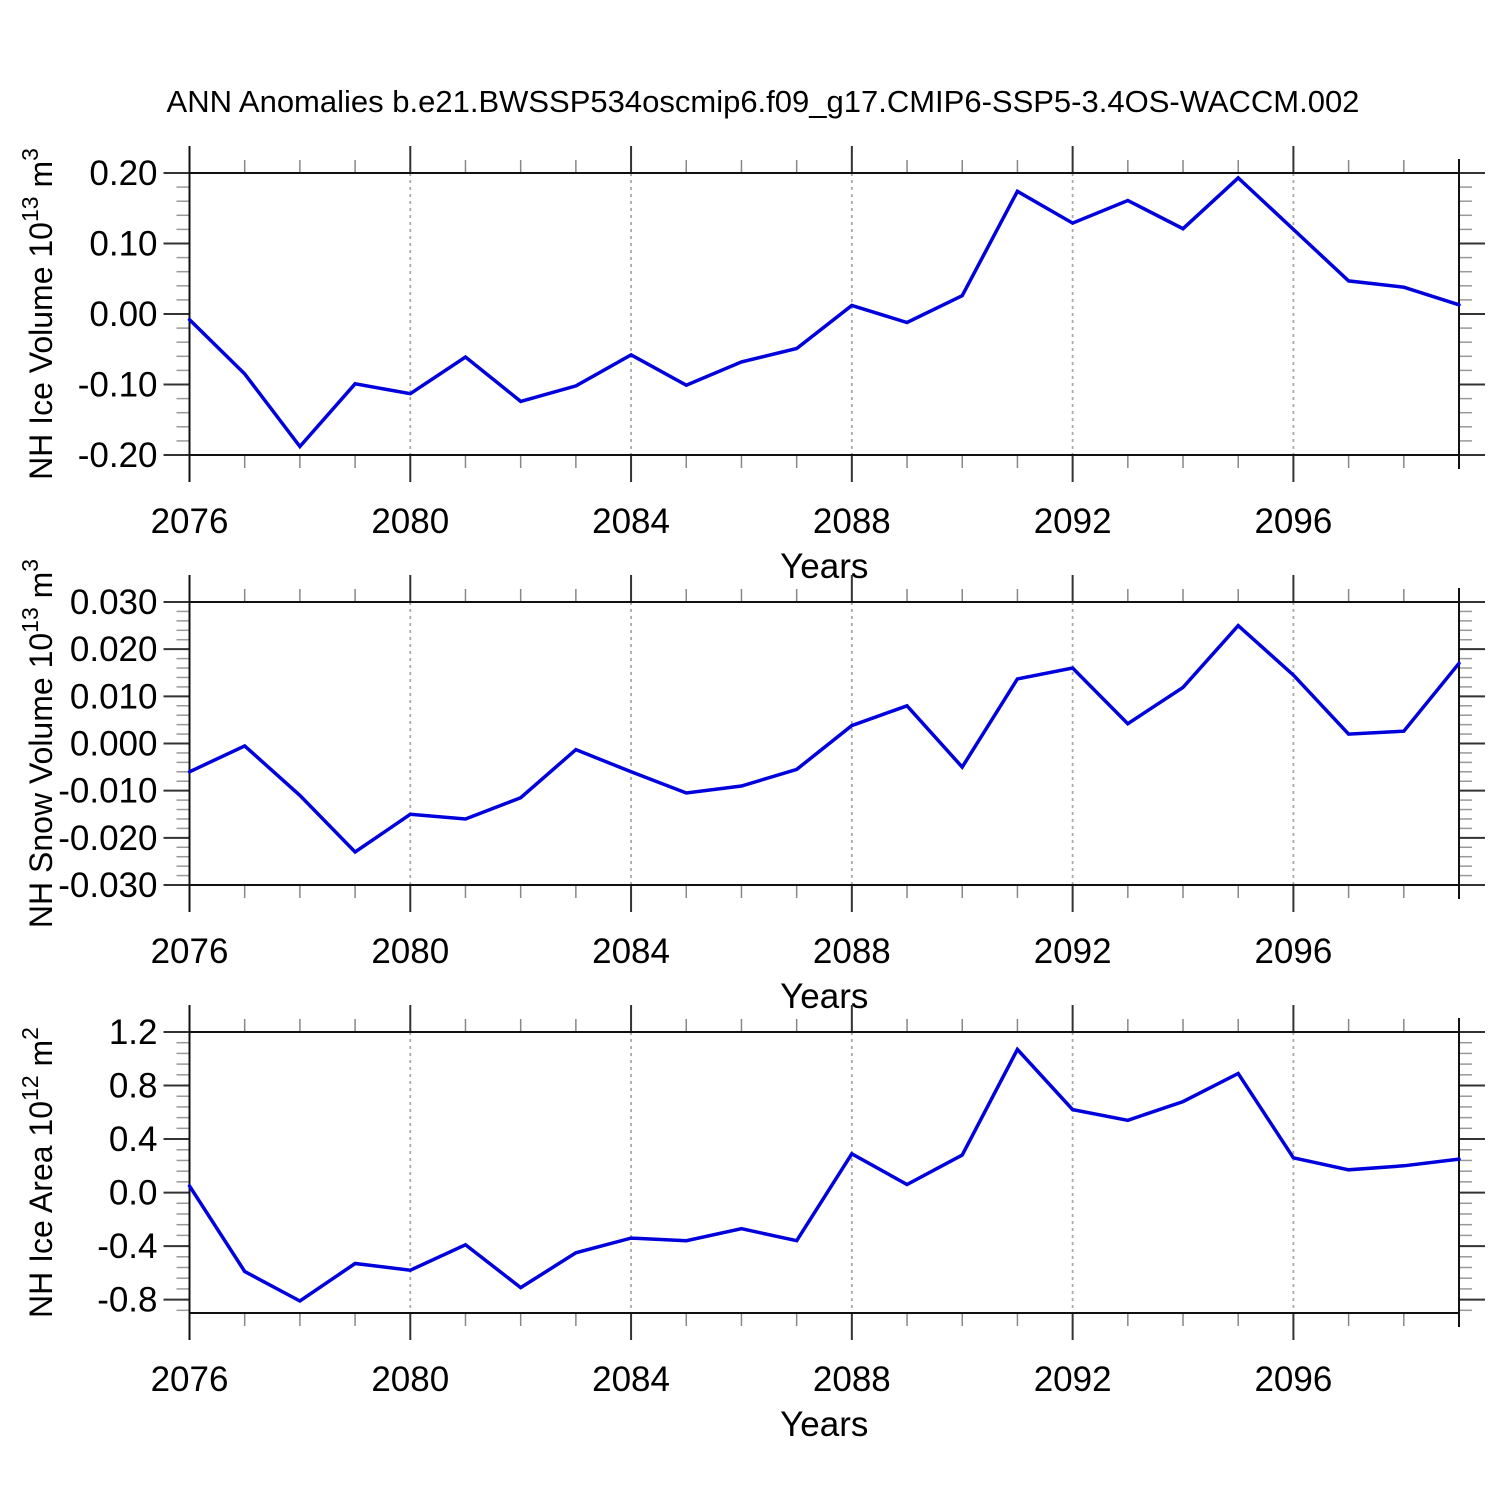 Image resolution: width=1500 pixels, height=1500 pixels. I want to click on nh-ice-area-line, so click(824, 1175).